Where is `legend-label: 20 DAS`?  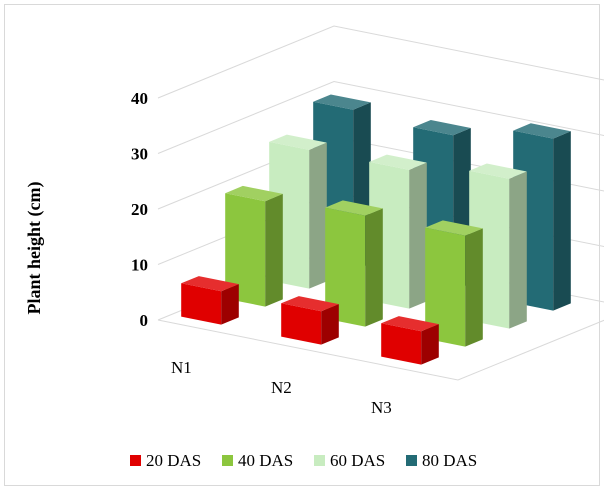 legend-label: 20 DAS is located at coordinates (173, 460).